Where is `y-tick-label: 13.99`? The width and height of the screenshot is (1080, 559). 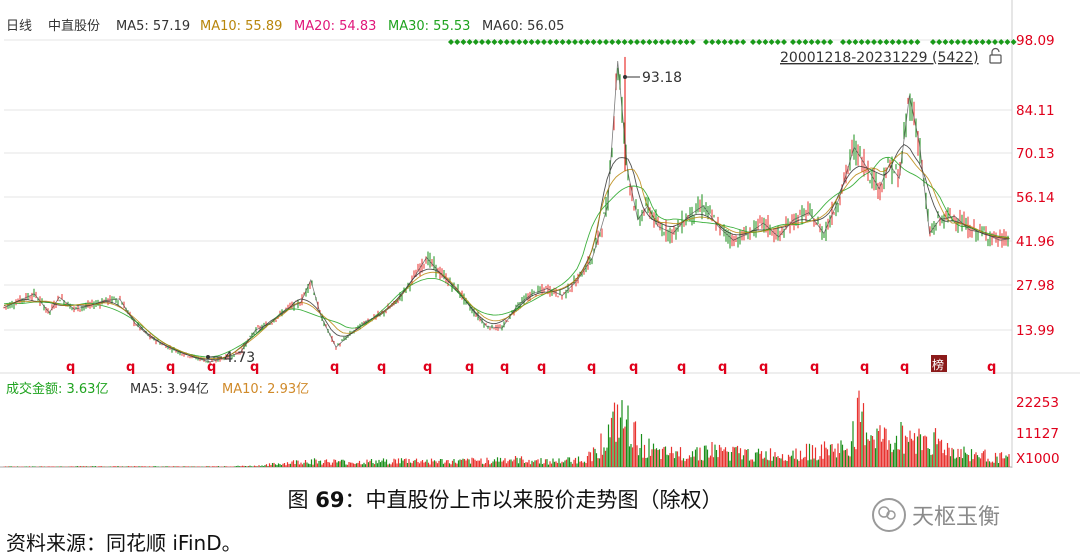
y-tick-label: 13.99 is located at coordinates (1035, 331).